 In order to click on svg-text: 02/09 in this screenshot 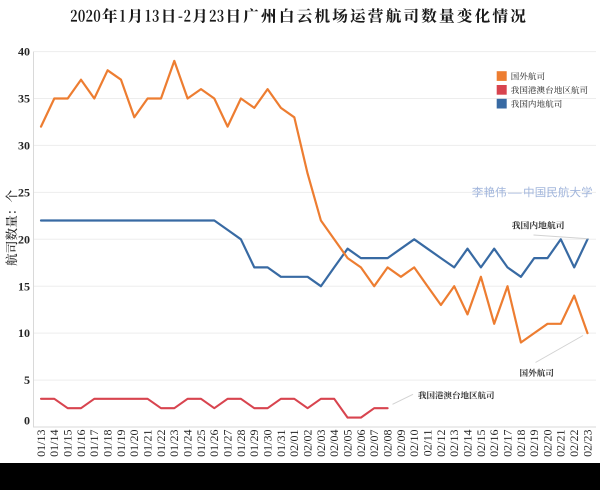, I will do `click(401, 443)`.